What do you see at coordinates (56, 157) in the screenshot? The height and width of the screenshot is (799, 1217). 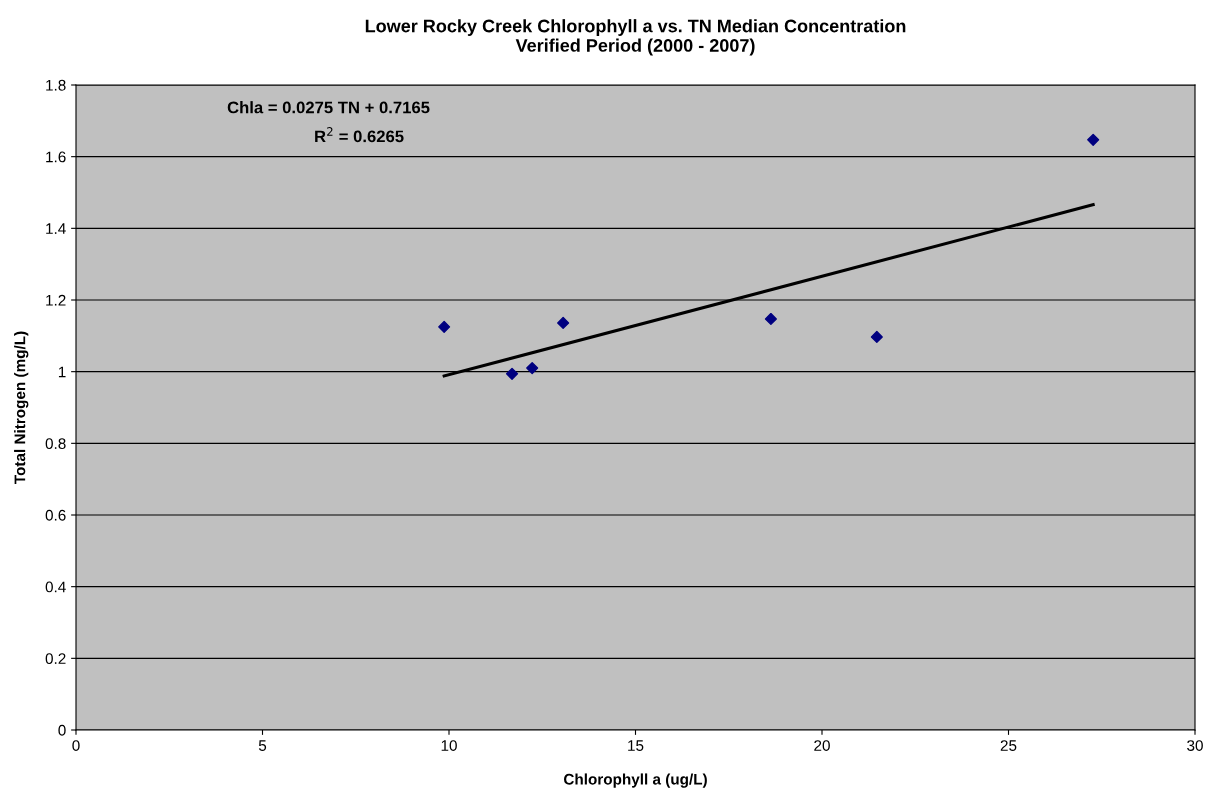 I see `y-tick-label: 1.6` at bounding box center [56, 157].